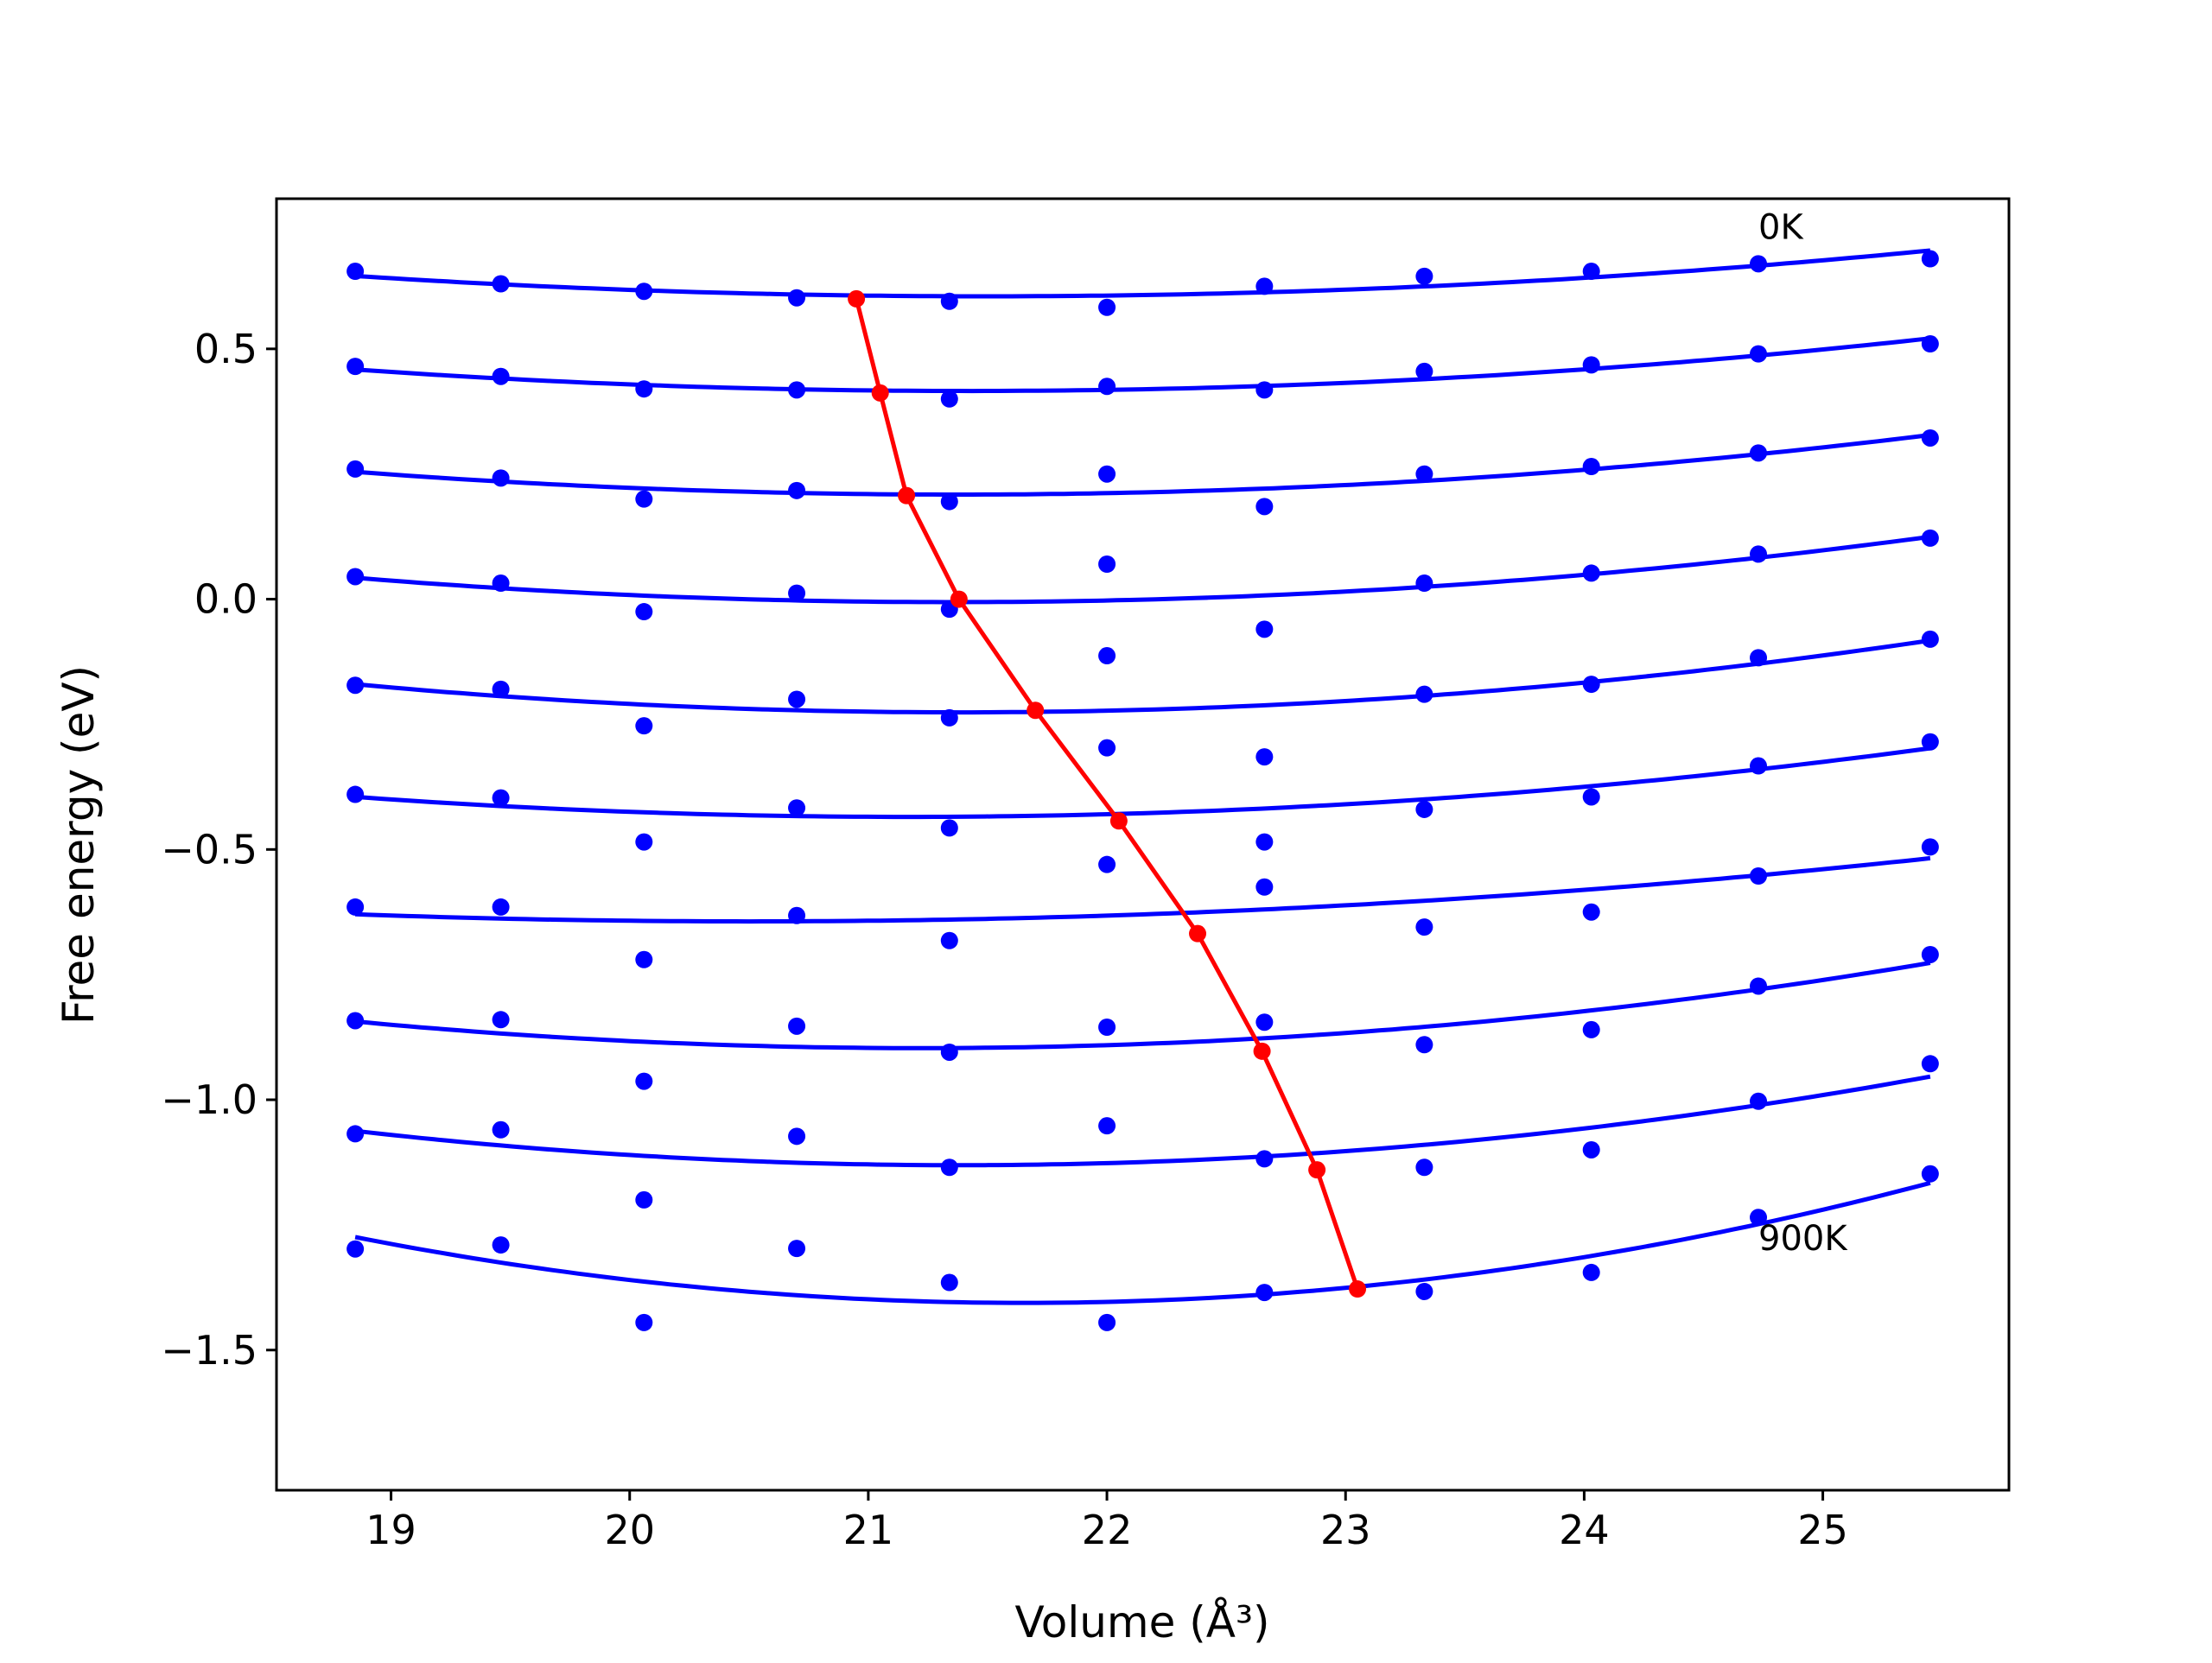 The width and height of the screenshot is (2212, 1663). I want to click on minimum-path-line, so click(1107, 794).